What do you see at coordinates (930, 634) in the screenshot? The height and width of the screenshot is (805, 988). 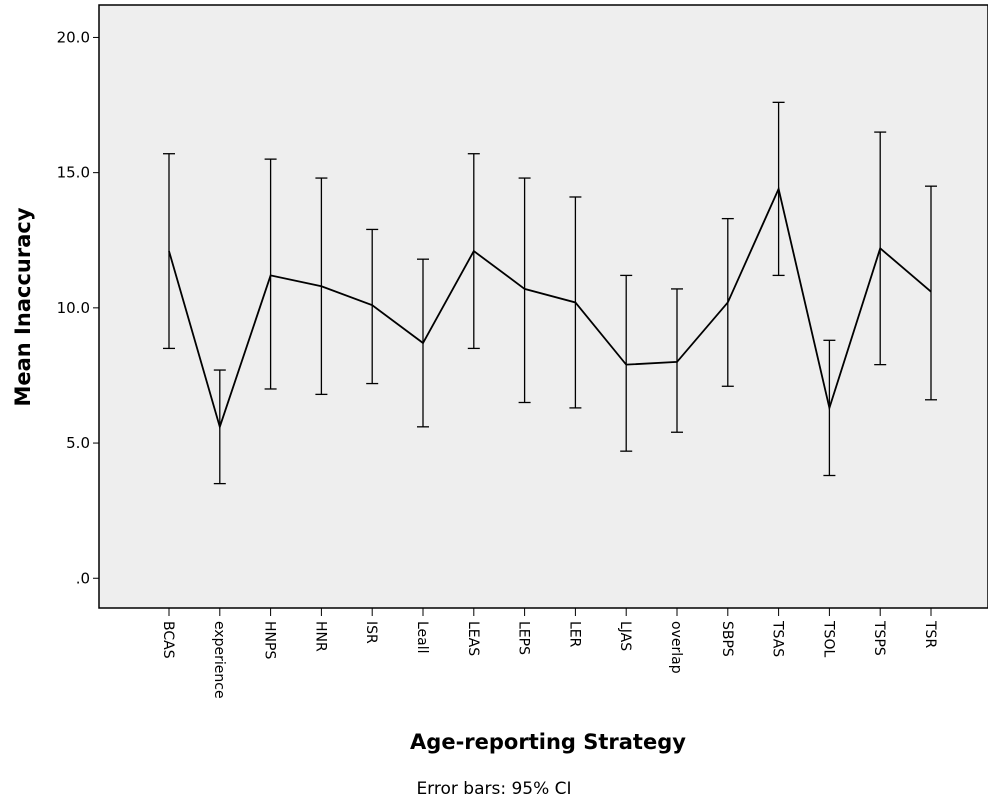 I see `x-tick-label: TSR` at bounding box center [930, 634].